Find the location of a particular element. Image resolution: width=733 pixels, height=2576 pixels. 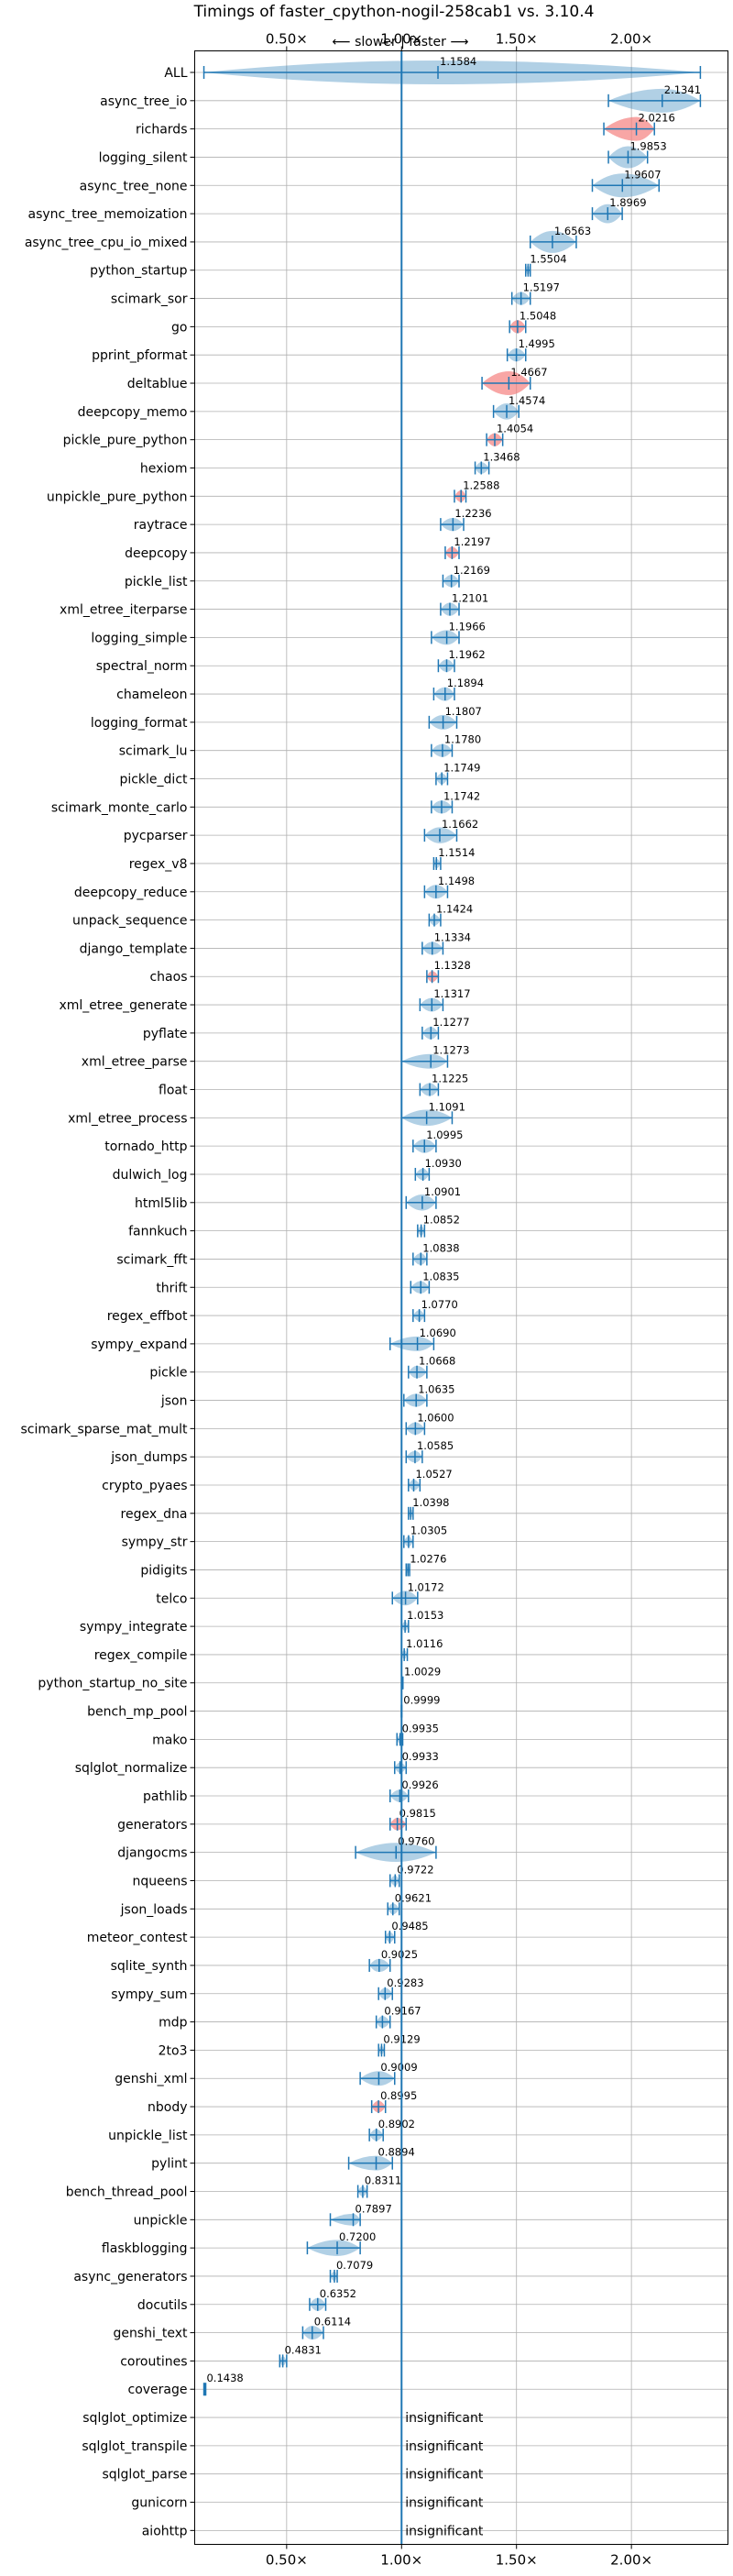

value-label: 1.3468 is located at coordinates (501, 457).